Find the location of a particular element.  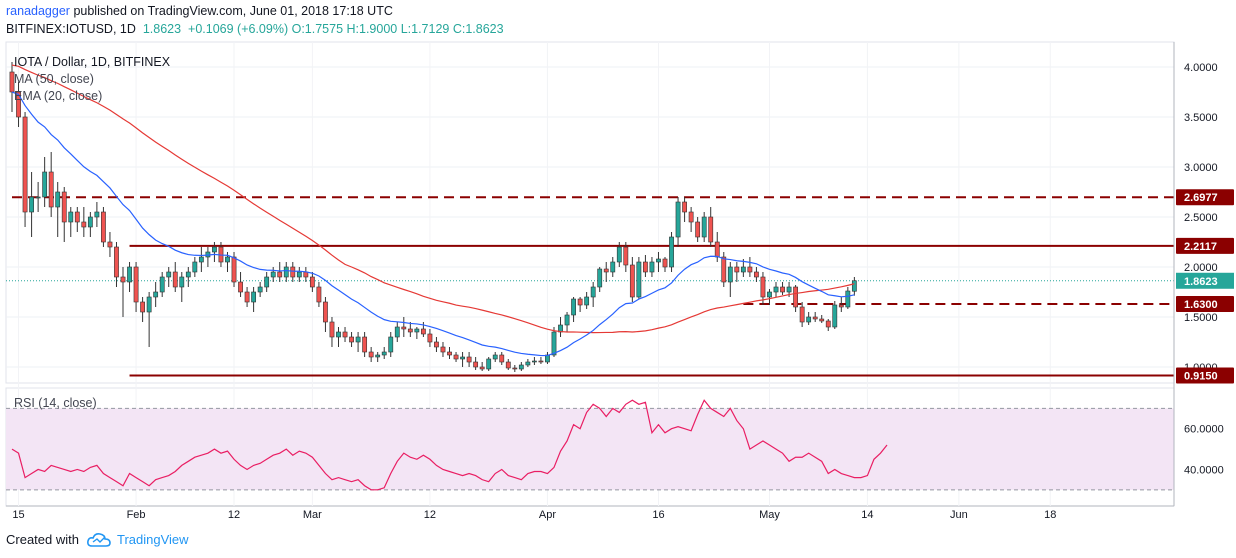

level-tag is located at coordinates (1205, 197).